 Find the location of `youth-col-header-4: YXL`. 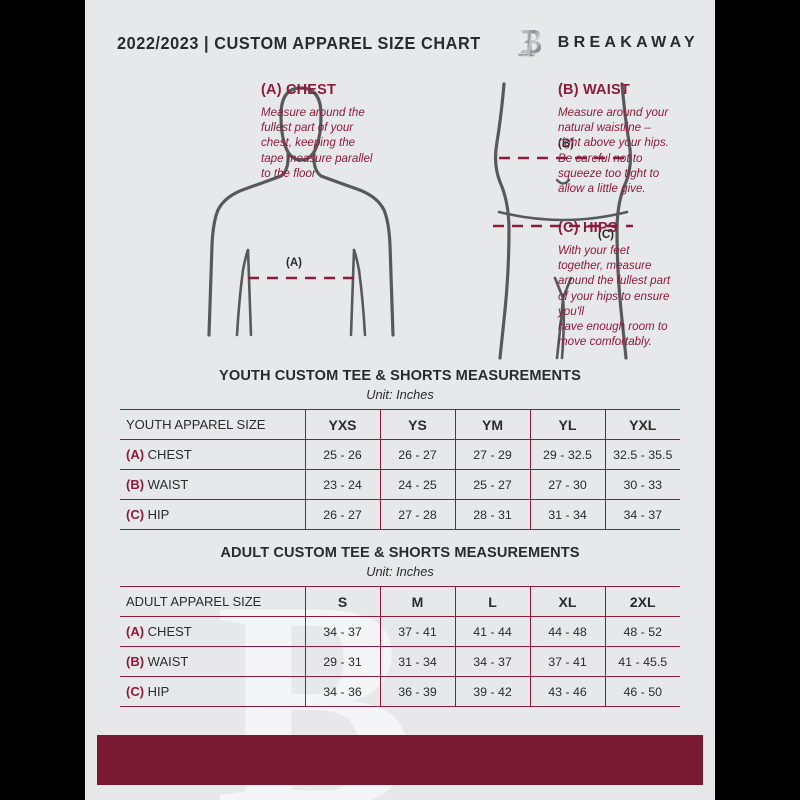

youth-col-header-4: YXL is located at coordinates (642, 424).